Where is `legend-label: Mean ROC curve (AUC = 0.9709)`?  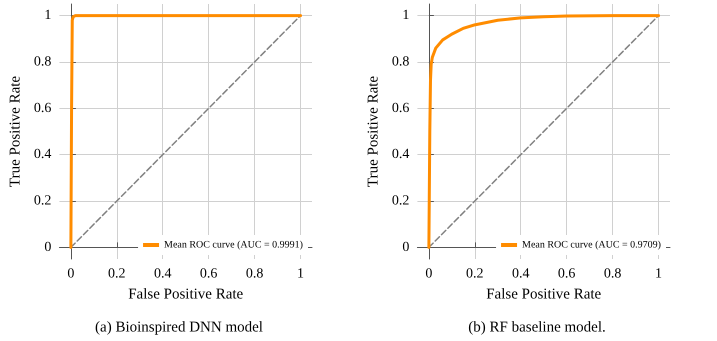
legend-label: Mean ROC curve (AUC = 0.9709) is located at coordinates (592, 245).